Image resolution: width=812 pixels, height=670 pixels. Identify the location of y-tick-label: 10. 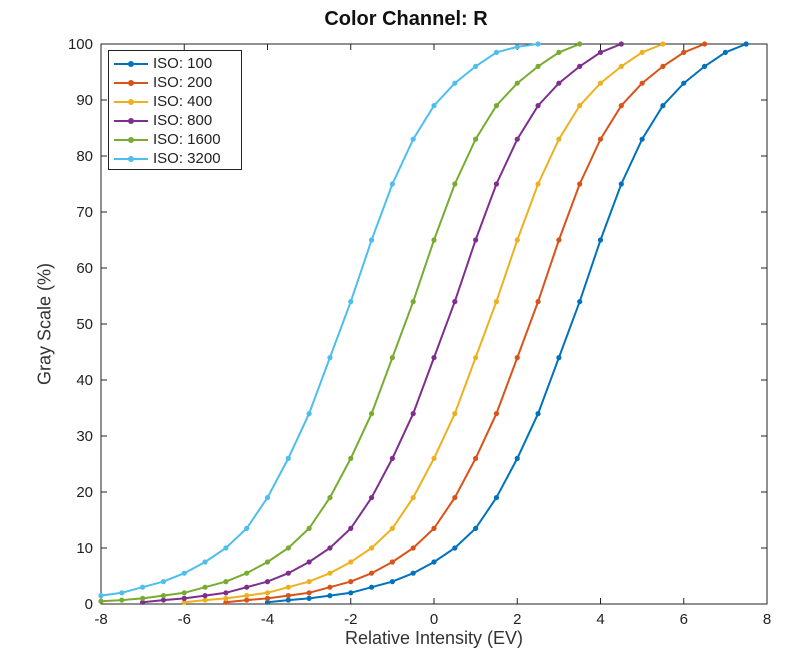
(84, 548).